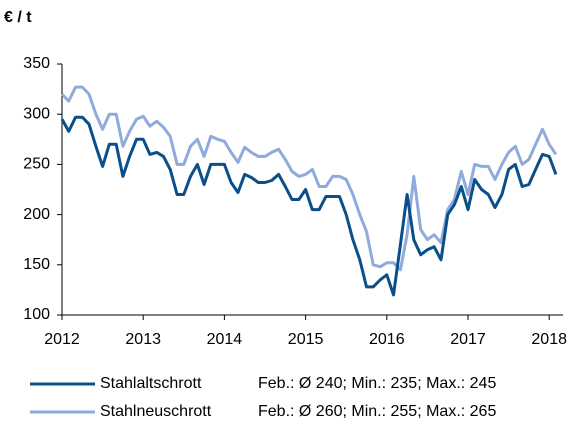 The width and height of the screenshot is (581, 430). I want to click on x-tick-label: 2015, so click(306, 339).